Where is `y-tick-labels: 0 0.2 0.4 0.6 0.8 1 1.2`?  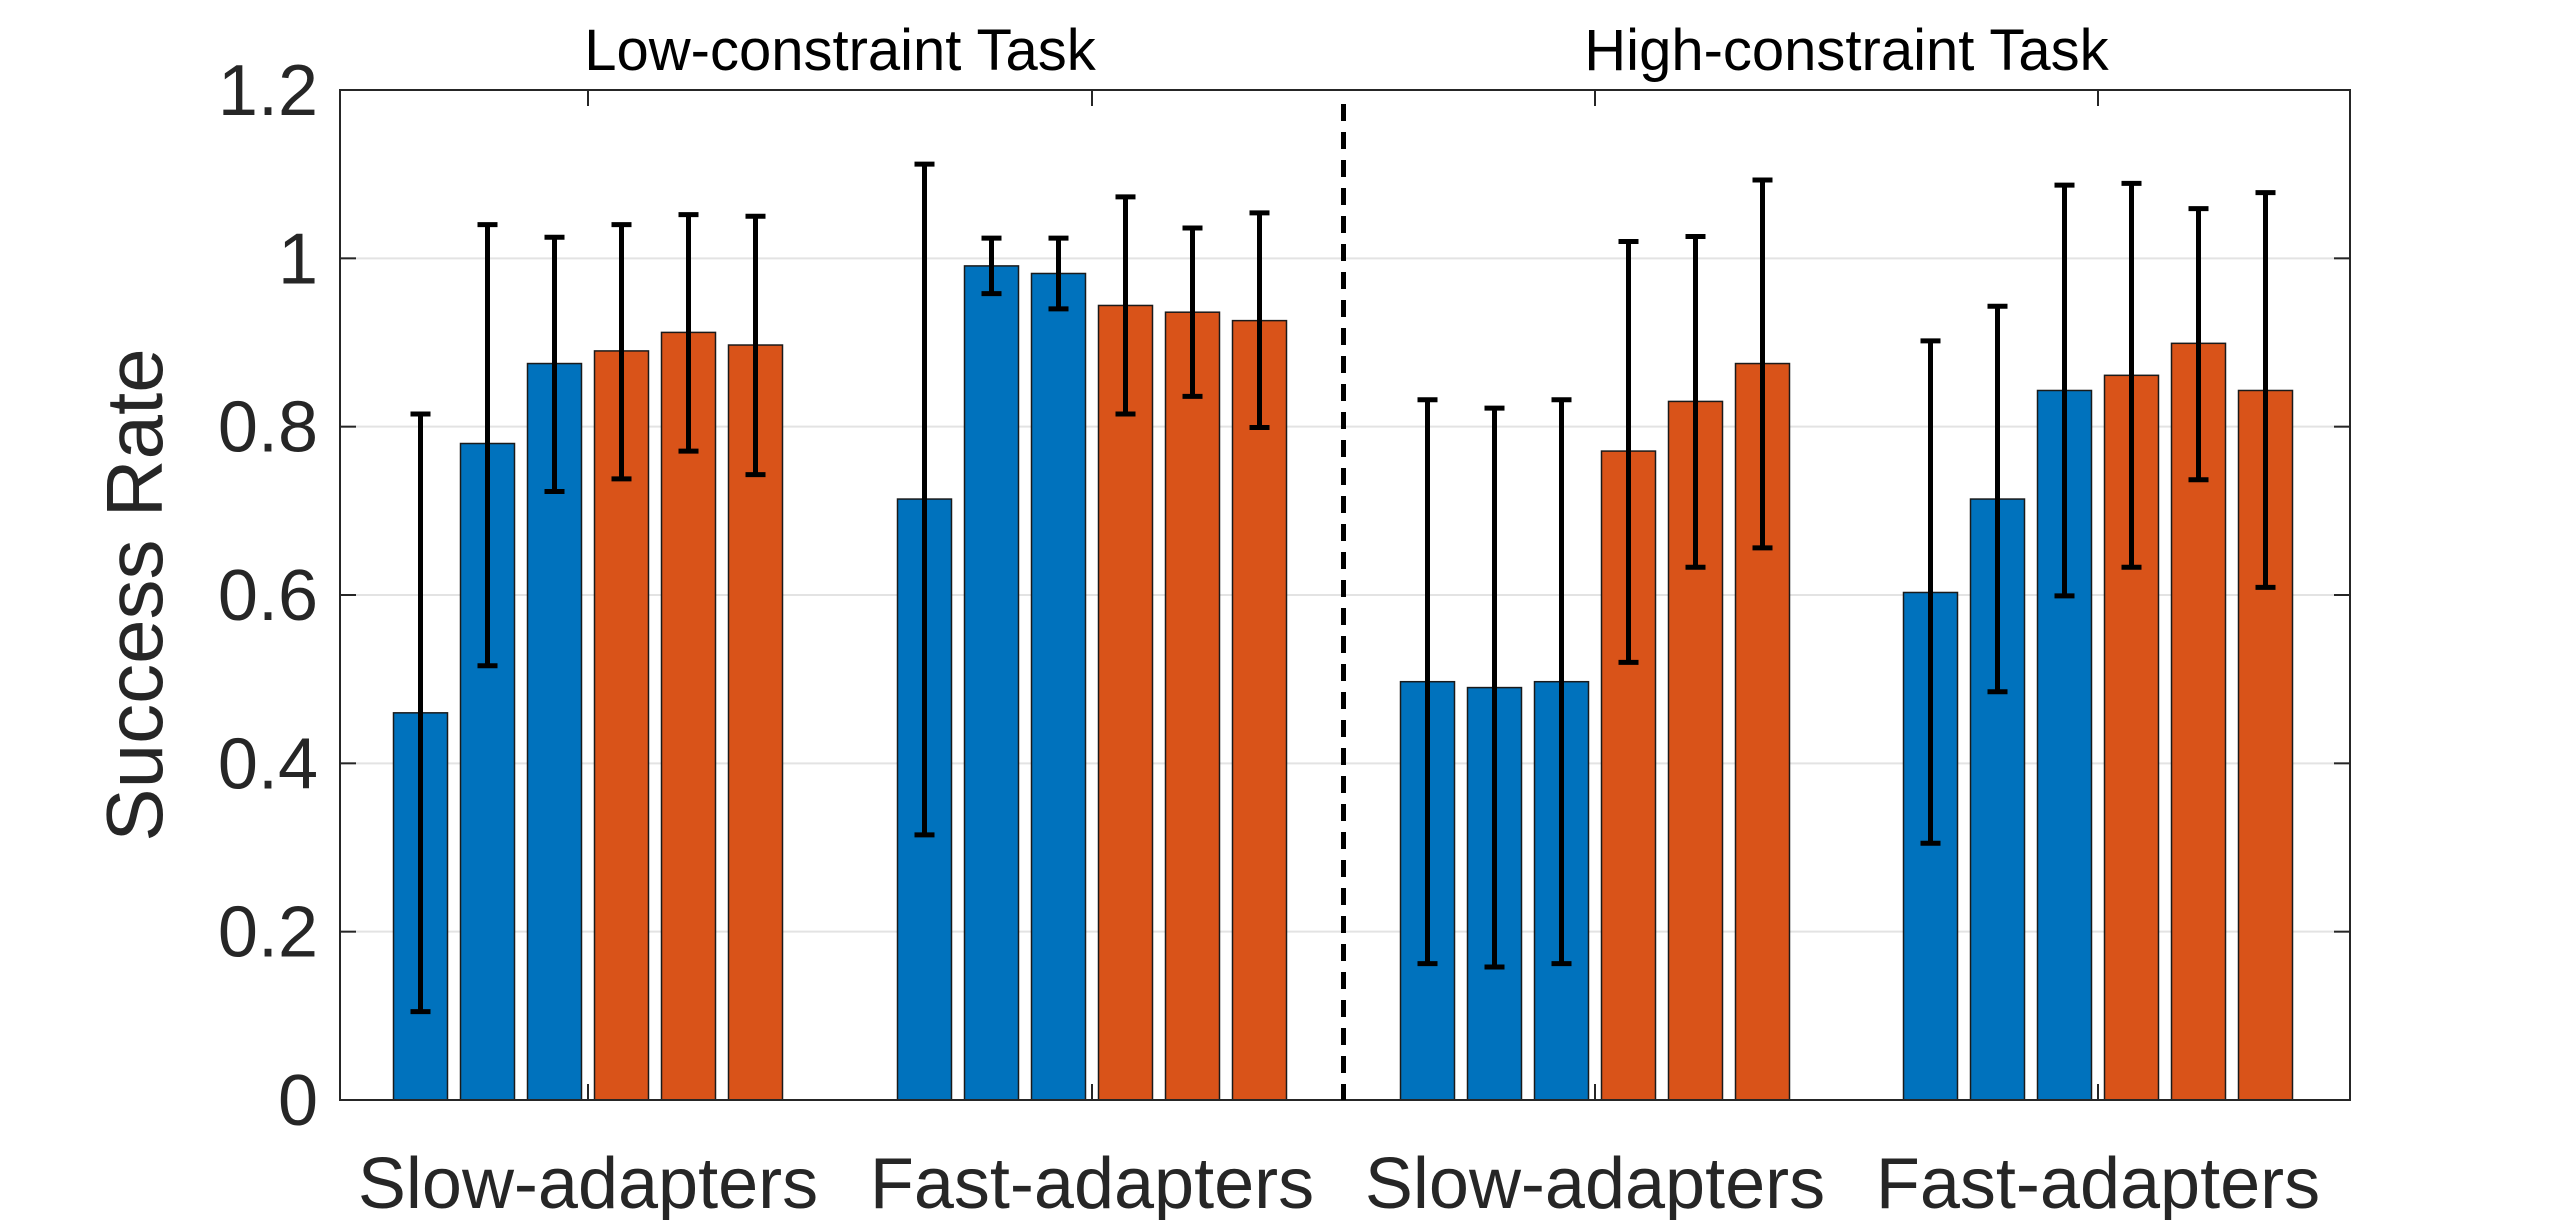
y-tick-labels: 0 0.2 0.4 0.6 0.8 1 1.2 is located at coordinates (268, 596).